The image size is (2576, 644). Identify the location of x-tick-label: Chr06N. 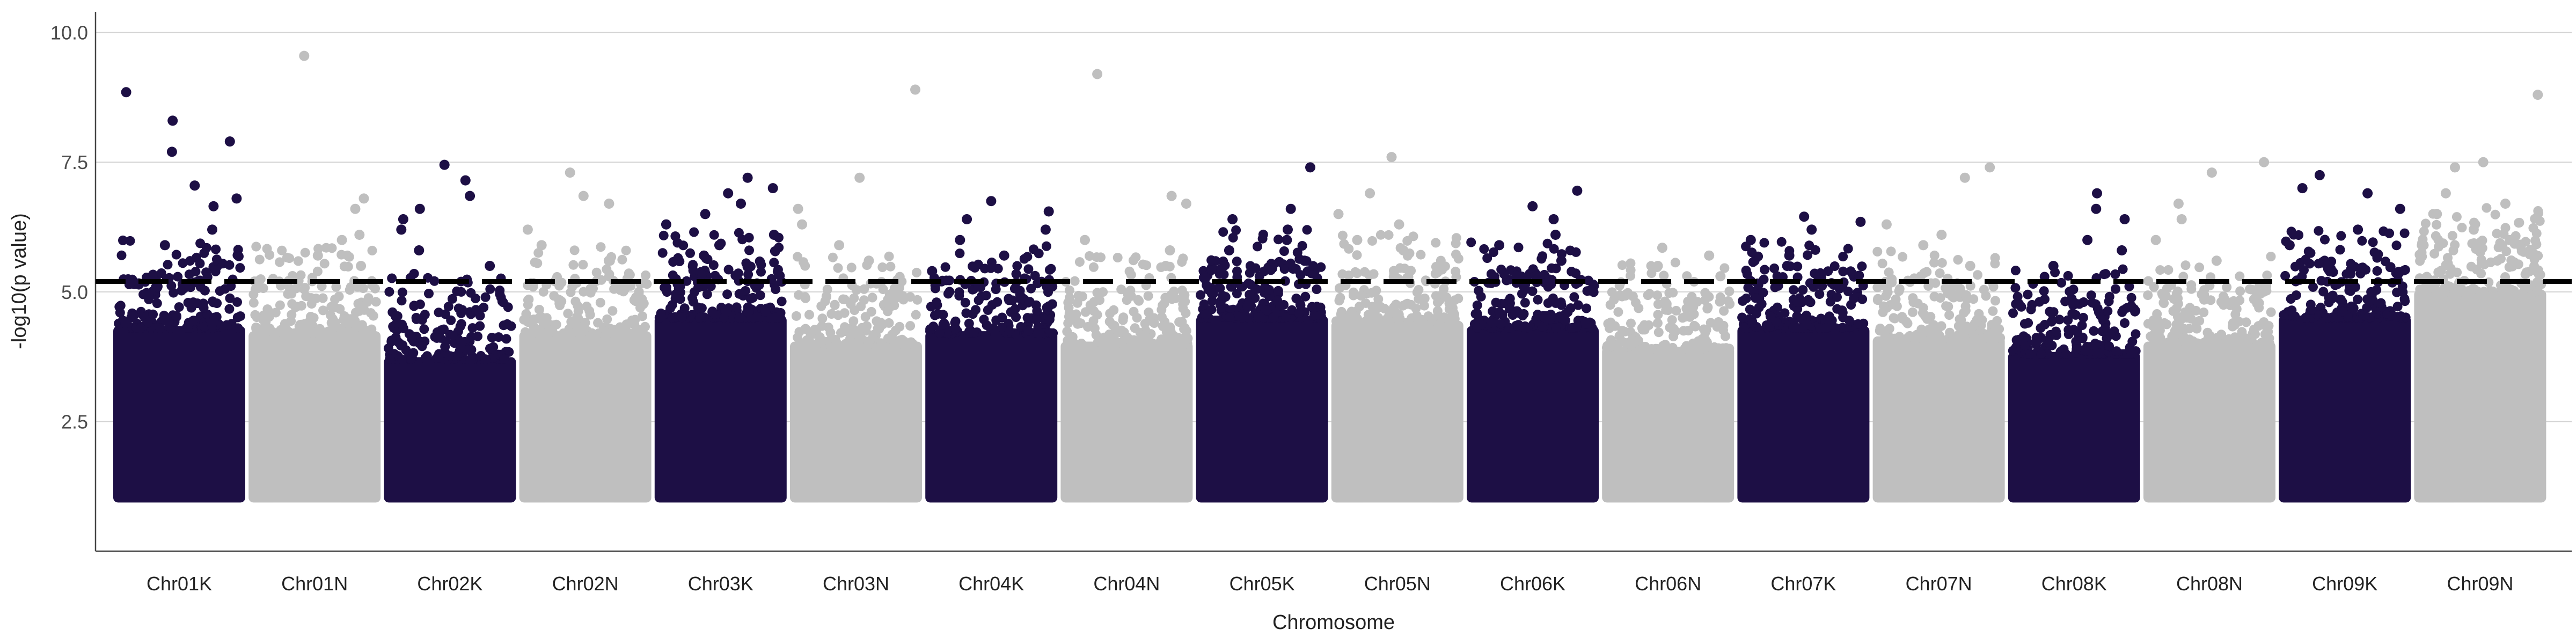
(1668, 584).